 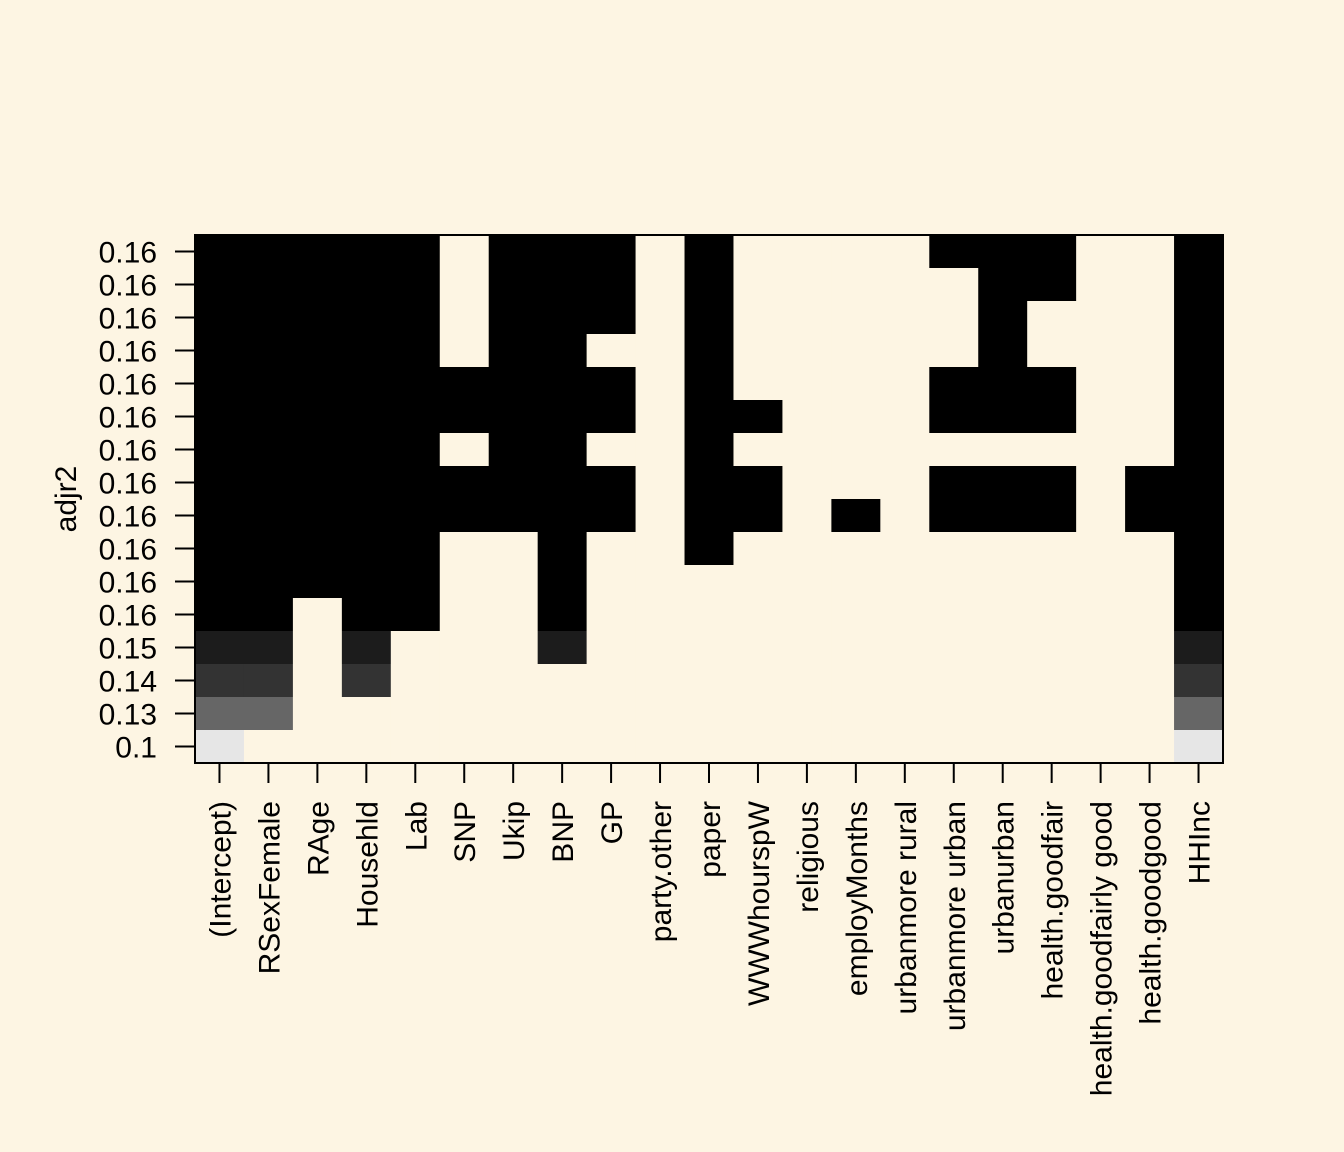 I want to click on x-tick-label: RAge, so click(x=318, y=838).